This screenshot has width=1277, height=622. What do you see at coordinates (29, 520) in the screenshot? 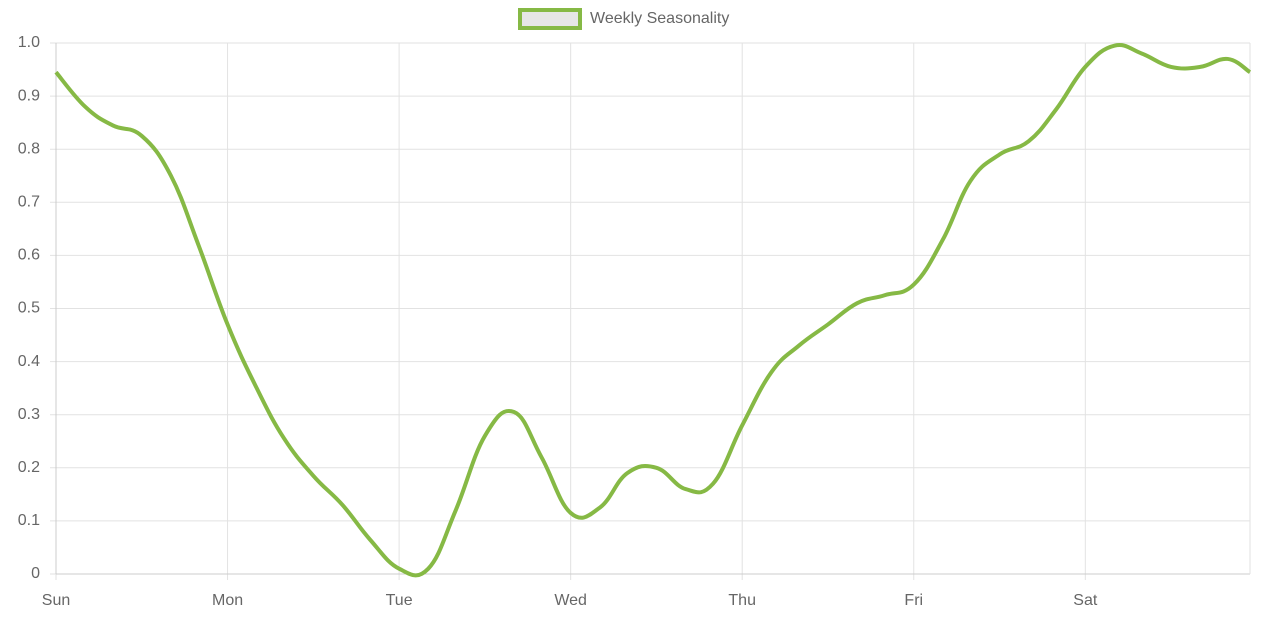
I see `y-tick-label: 0.1` at bounding box center [29, 520].